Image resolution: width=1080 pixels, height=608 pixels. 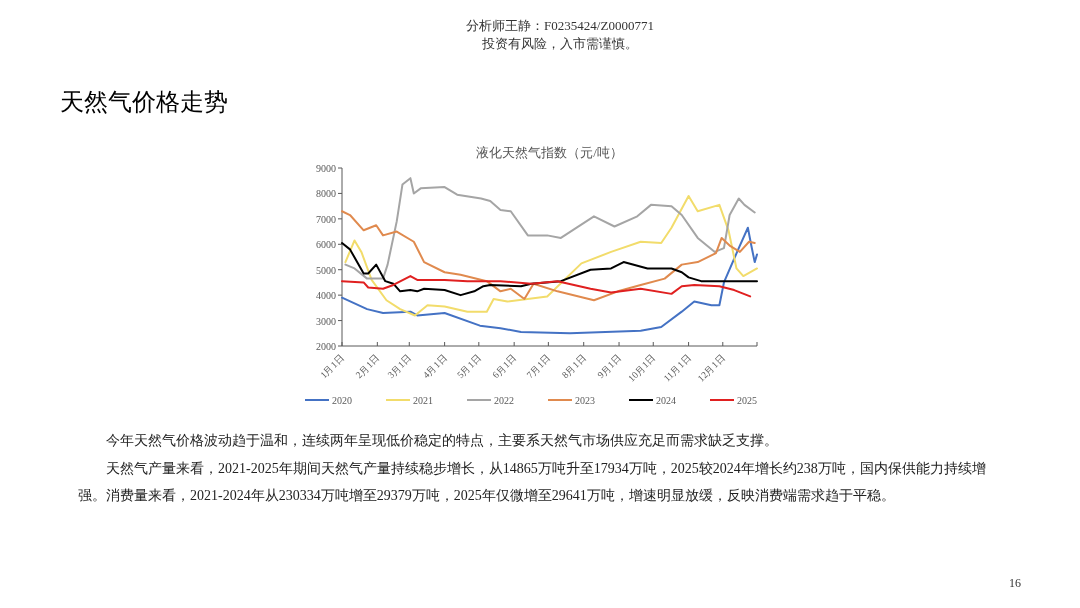 I want to click on x-tick-label: 11月1日, so click(x=677, y=368).